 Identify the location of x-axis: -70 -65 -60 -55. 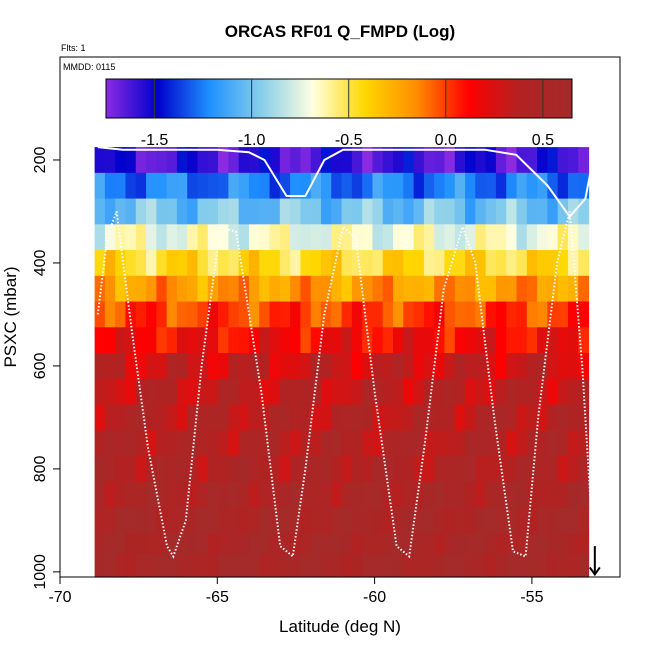
(296, 591).